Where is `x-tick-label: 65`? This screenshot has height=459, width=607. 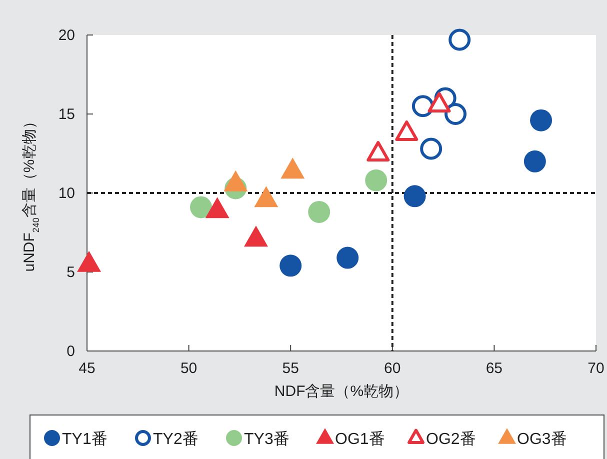 x-tick-label: 65 is located at coordinates (494, 368).